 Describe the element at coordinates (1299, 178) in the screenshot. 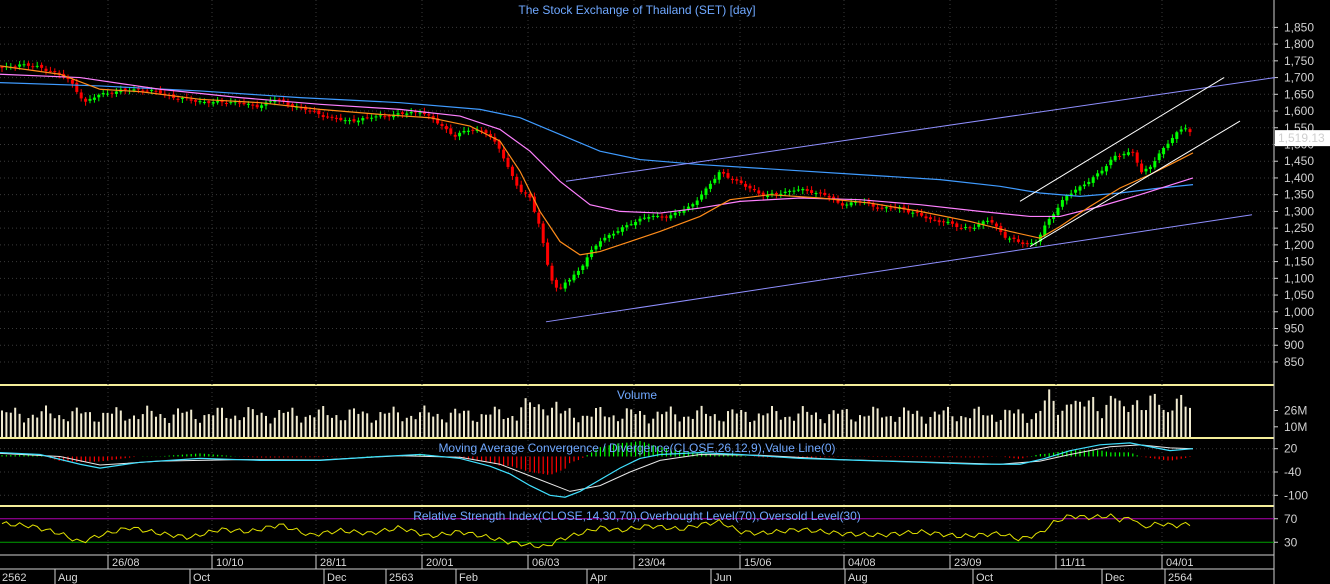

I see `price-tick-label: 1,400` at that location.